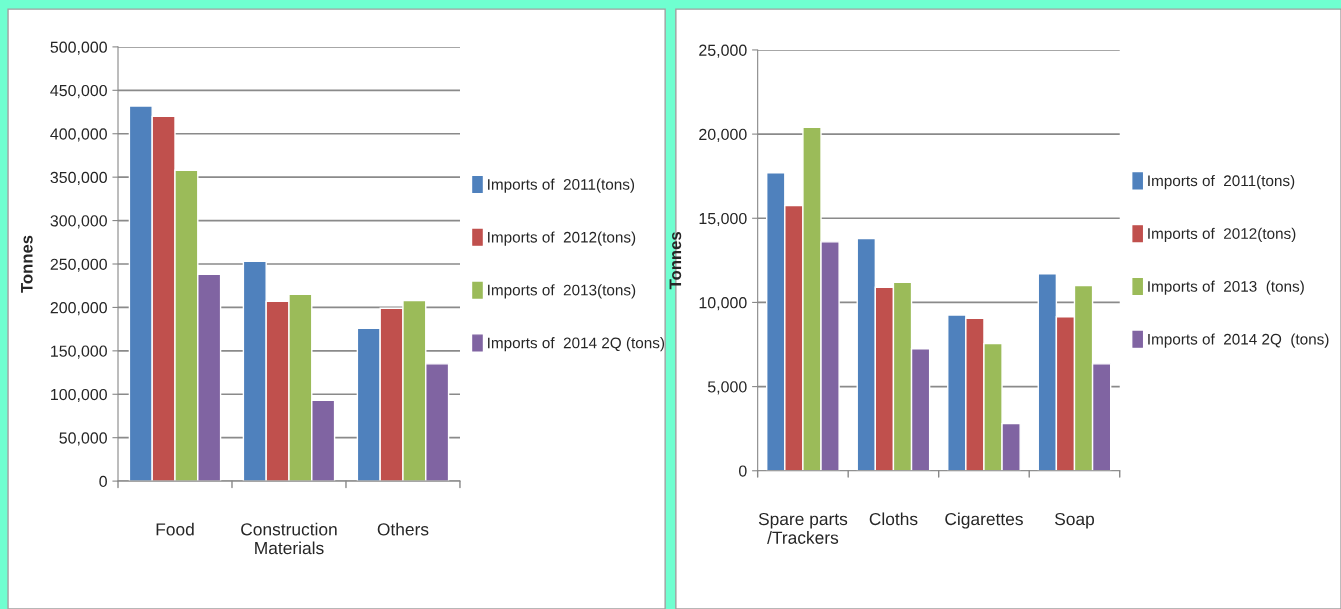  Describe the element at coordinates (78, 178) in the screenshot. I see `y-tick-label: 350,000` at that location.